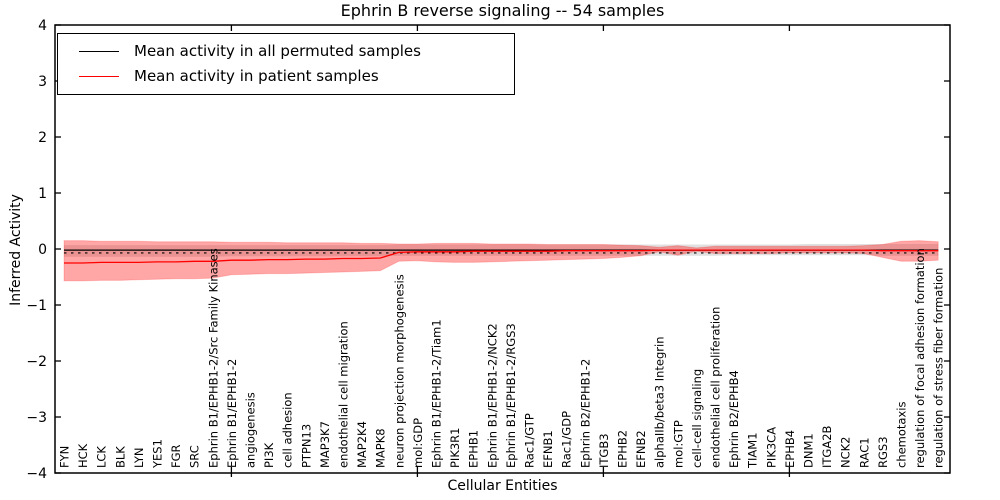 Image resolution: width=1000 pixels, height=500 pixels. Describe the element at coordinates (502, 486) in the screenshot. I see `x-axis-label: Cellular Entities` at that location.